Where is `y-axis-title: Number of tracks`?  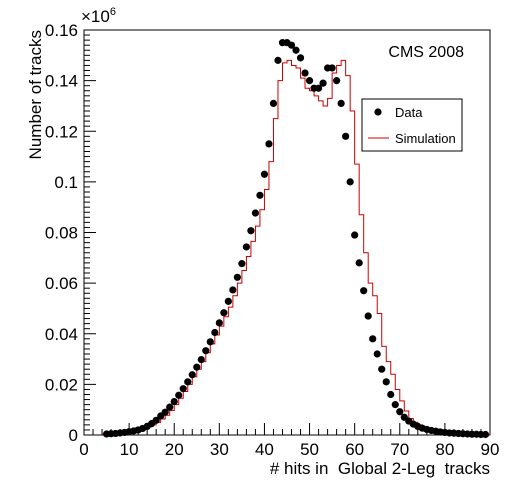
y-axis-title: Number of tracks is located at coordinates (35, 94).